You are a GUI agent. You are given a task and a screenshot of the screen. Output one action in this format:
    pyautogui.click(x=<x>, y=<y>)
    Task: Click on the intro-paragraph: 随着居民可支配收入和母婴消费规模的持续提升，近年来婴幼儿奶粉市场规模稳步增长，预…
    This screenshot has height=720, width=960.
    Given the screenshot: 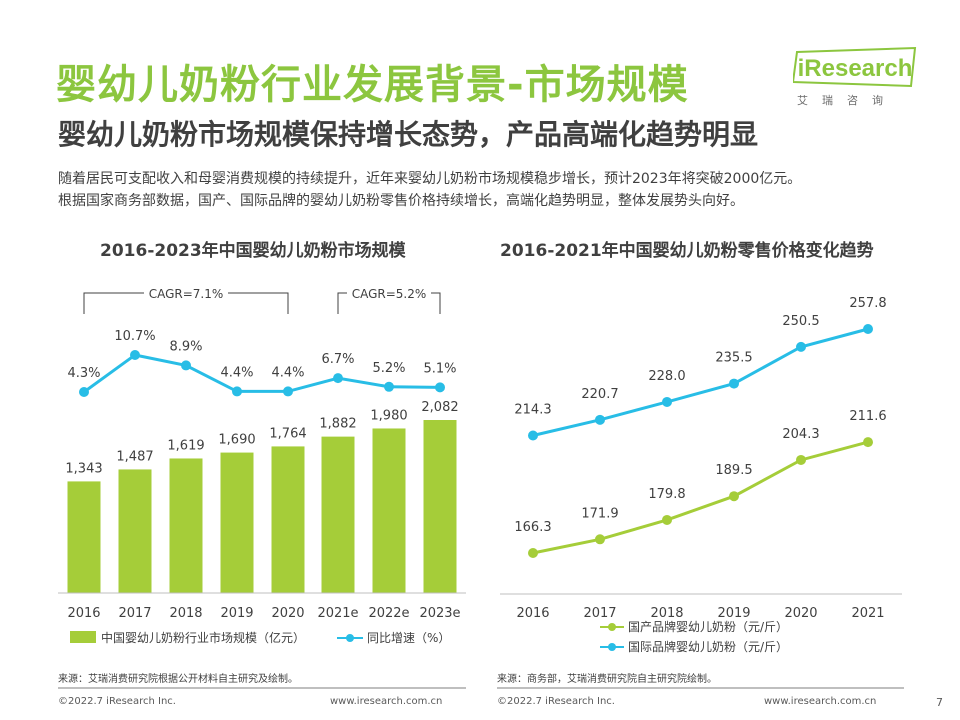 What is the action you would take?
    pyautogui.click(x=493, y=190)
    